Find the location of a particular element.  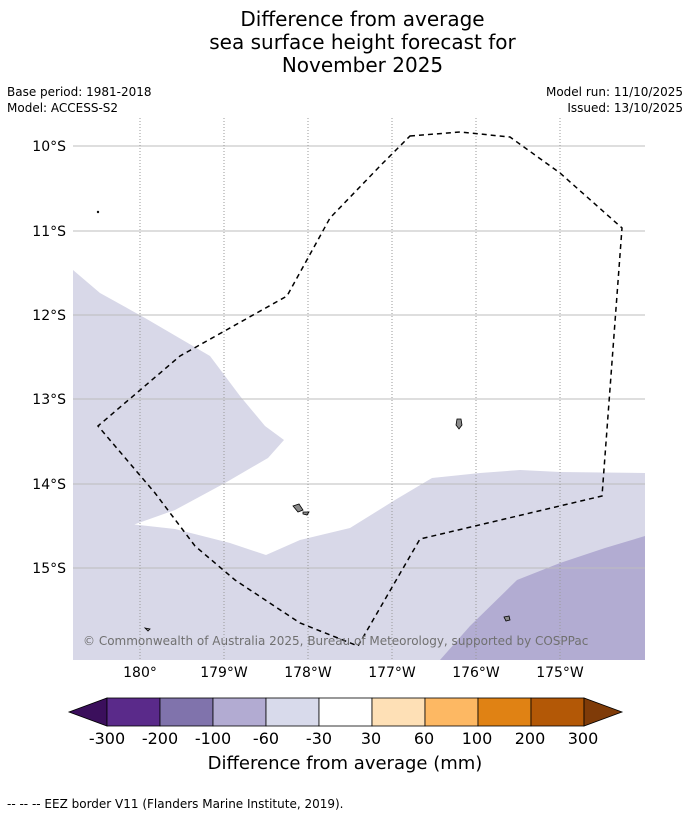

lon-label: 175°W is located at coordinates (560, 671).